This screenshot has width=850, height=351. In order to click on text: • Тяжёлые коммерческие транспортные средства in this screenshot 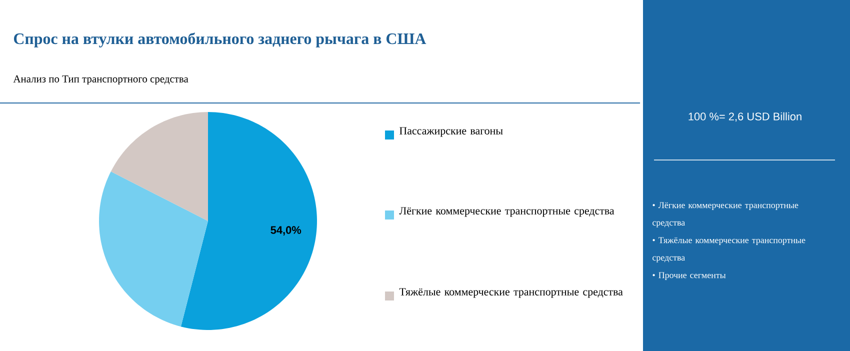, I will do `click(729, 249)`.